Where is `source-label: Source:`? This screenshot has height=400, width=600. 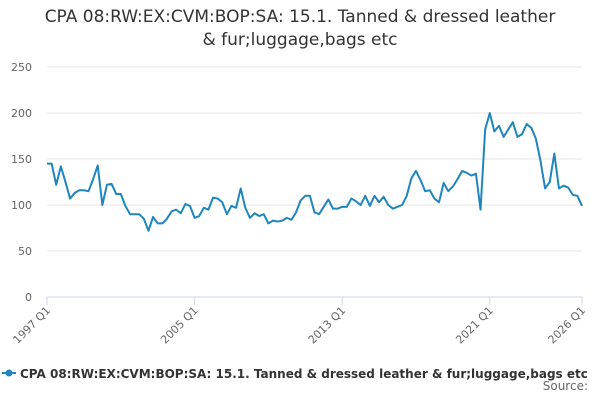 source-label: Source: is located at coordinates (565, 386).